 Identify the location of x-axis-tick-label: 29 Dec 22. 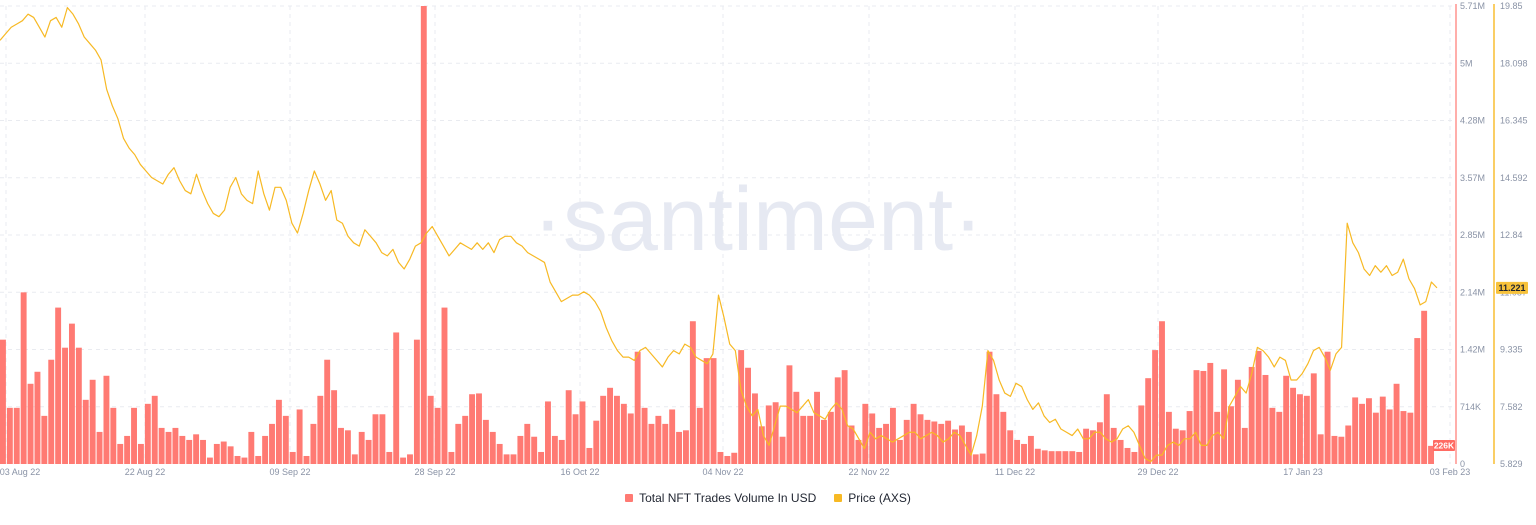
(1157, 472).